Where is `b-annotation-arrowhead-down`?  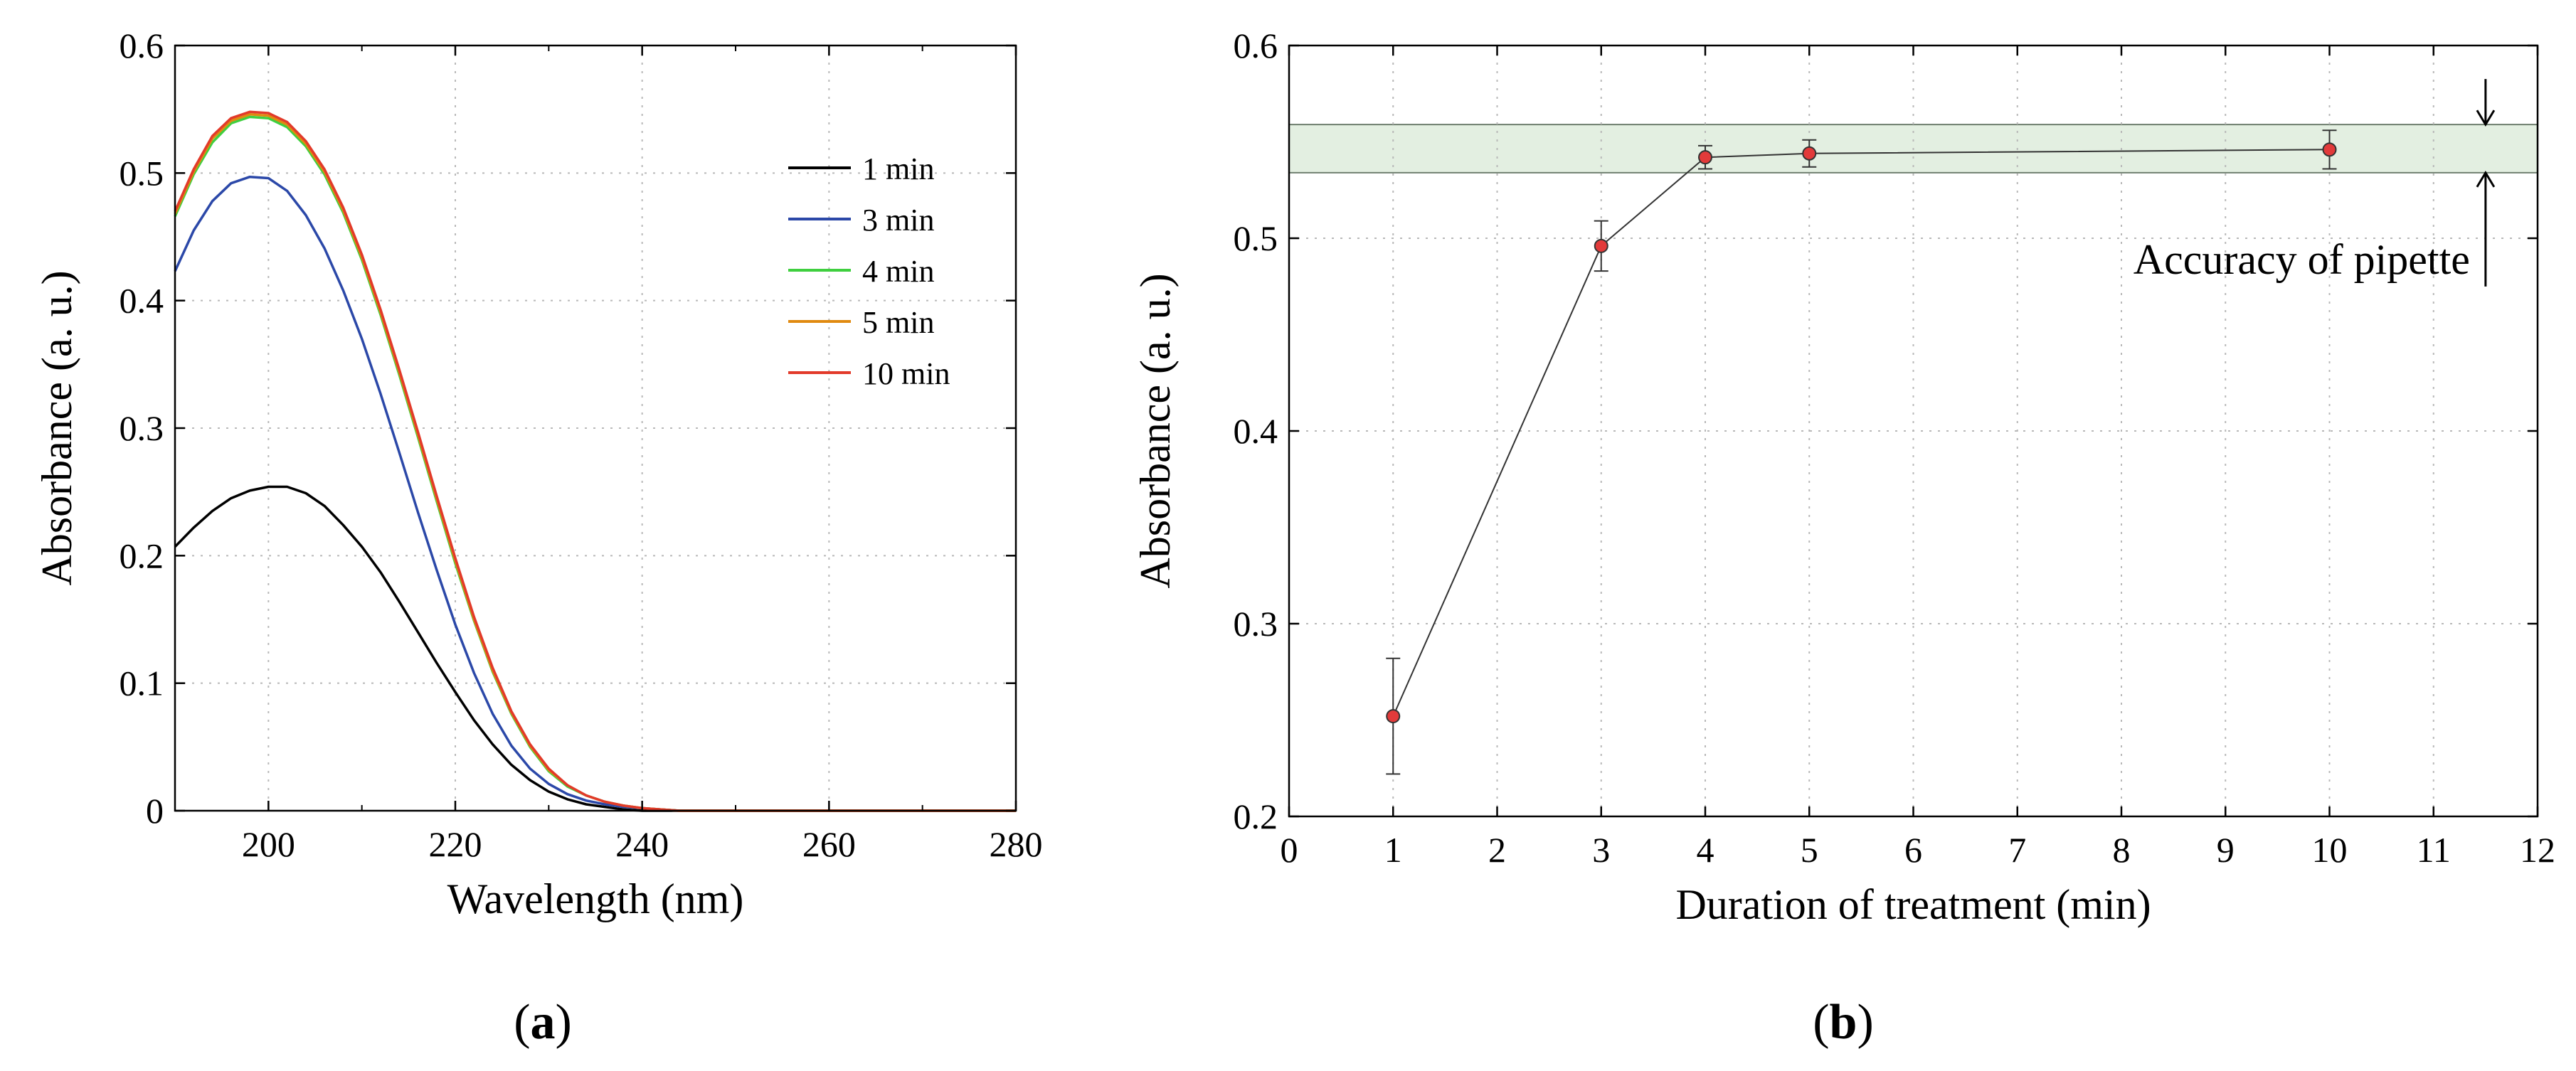 b-annotation-arrowhead-down is located at coordinates (2486, 118).